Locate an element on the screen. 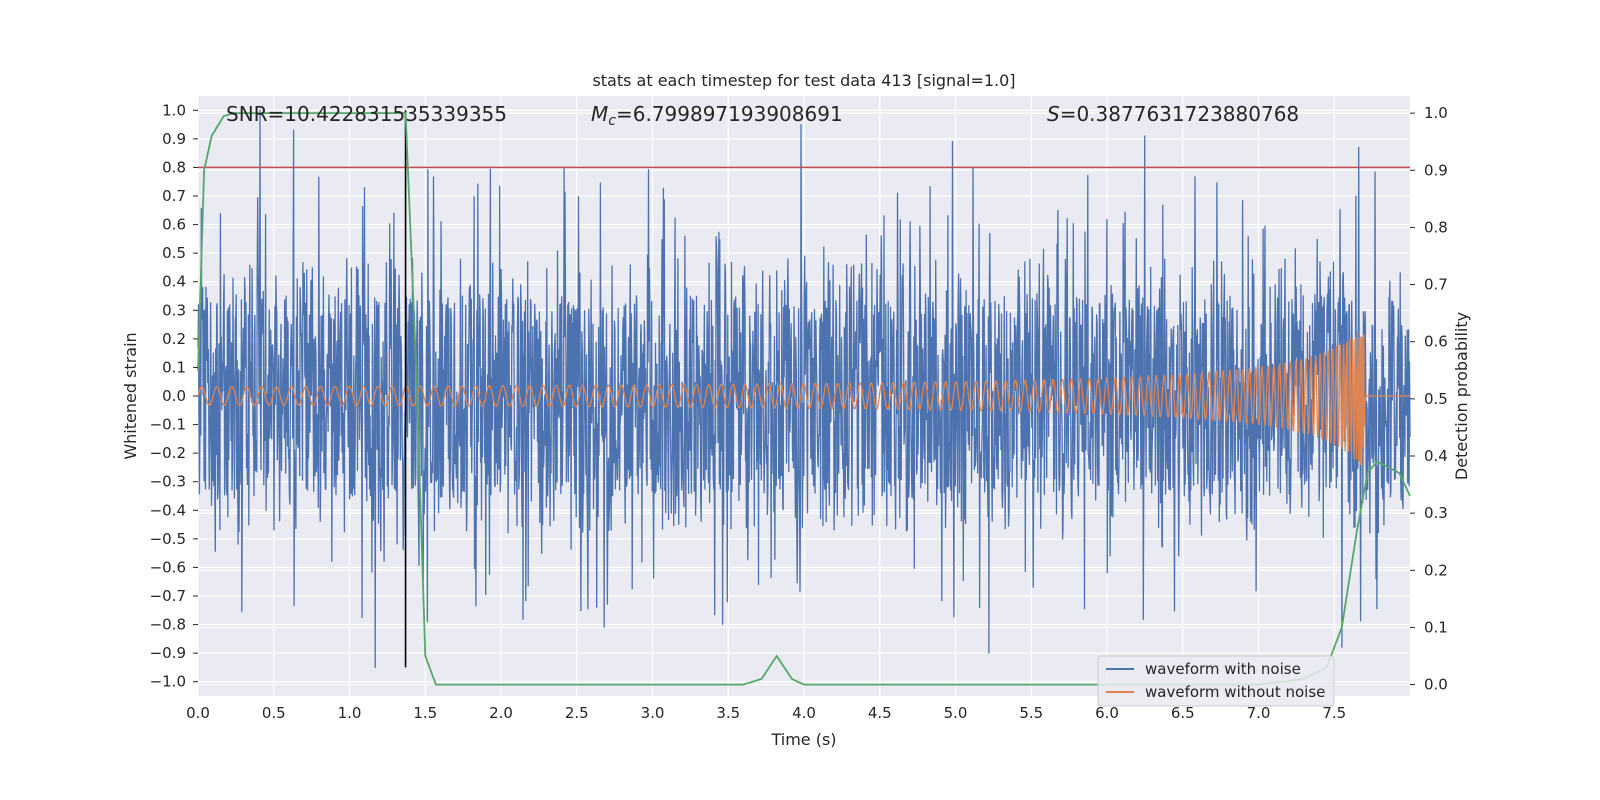 The height and width of the screenshot is (800, 1600). y2-tick-label: 0.8 is located at coordinates (1436, 227).